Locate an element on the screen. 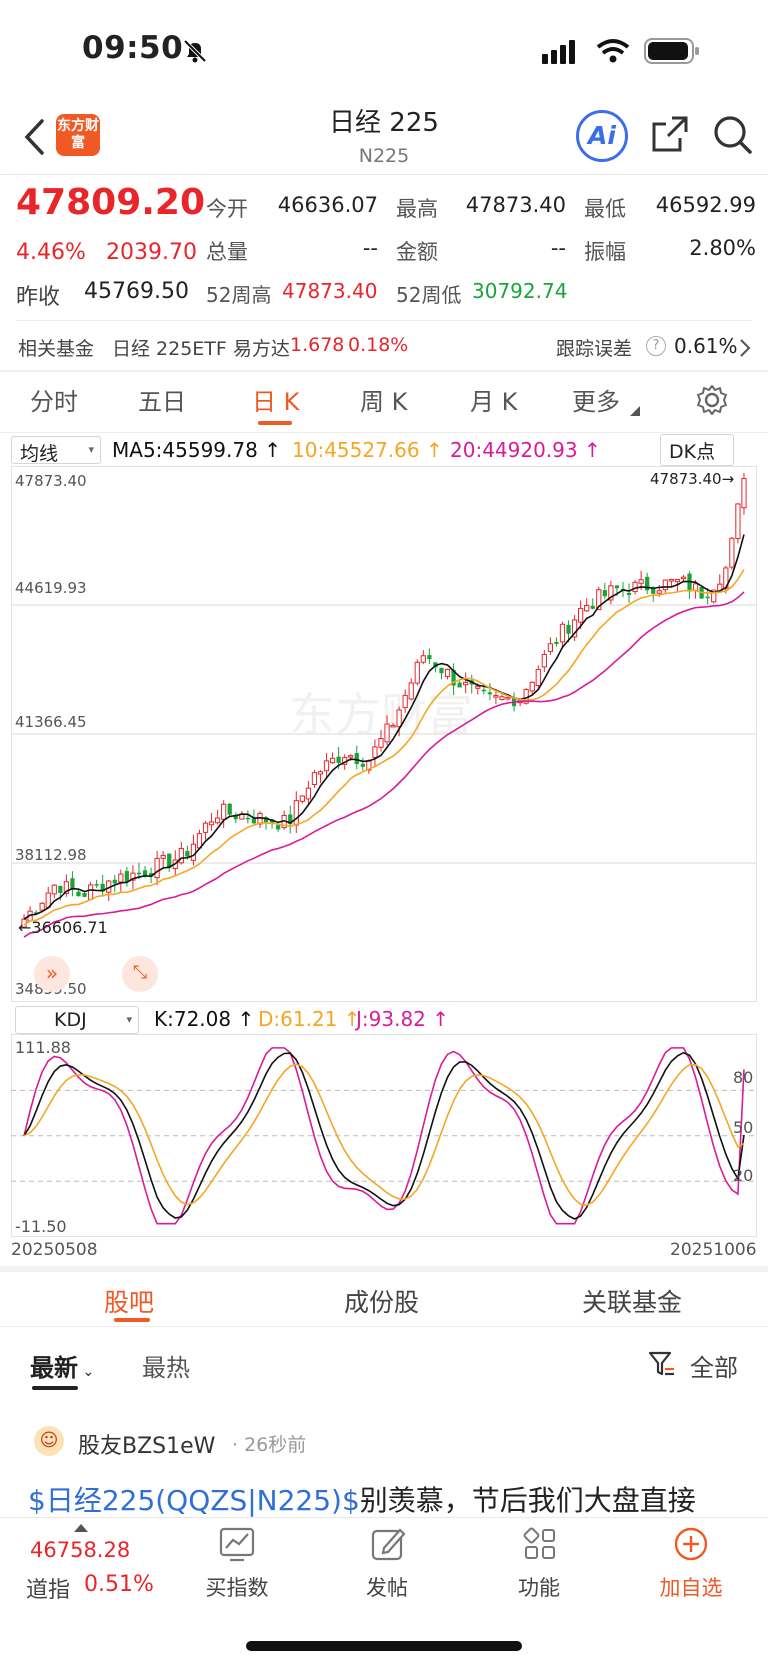 Image resolution: width=768 pixels, height=1665 pixels. fullscreen-icon: ⤡ is located at coordinates (140, 974).